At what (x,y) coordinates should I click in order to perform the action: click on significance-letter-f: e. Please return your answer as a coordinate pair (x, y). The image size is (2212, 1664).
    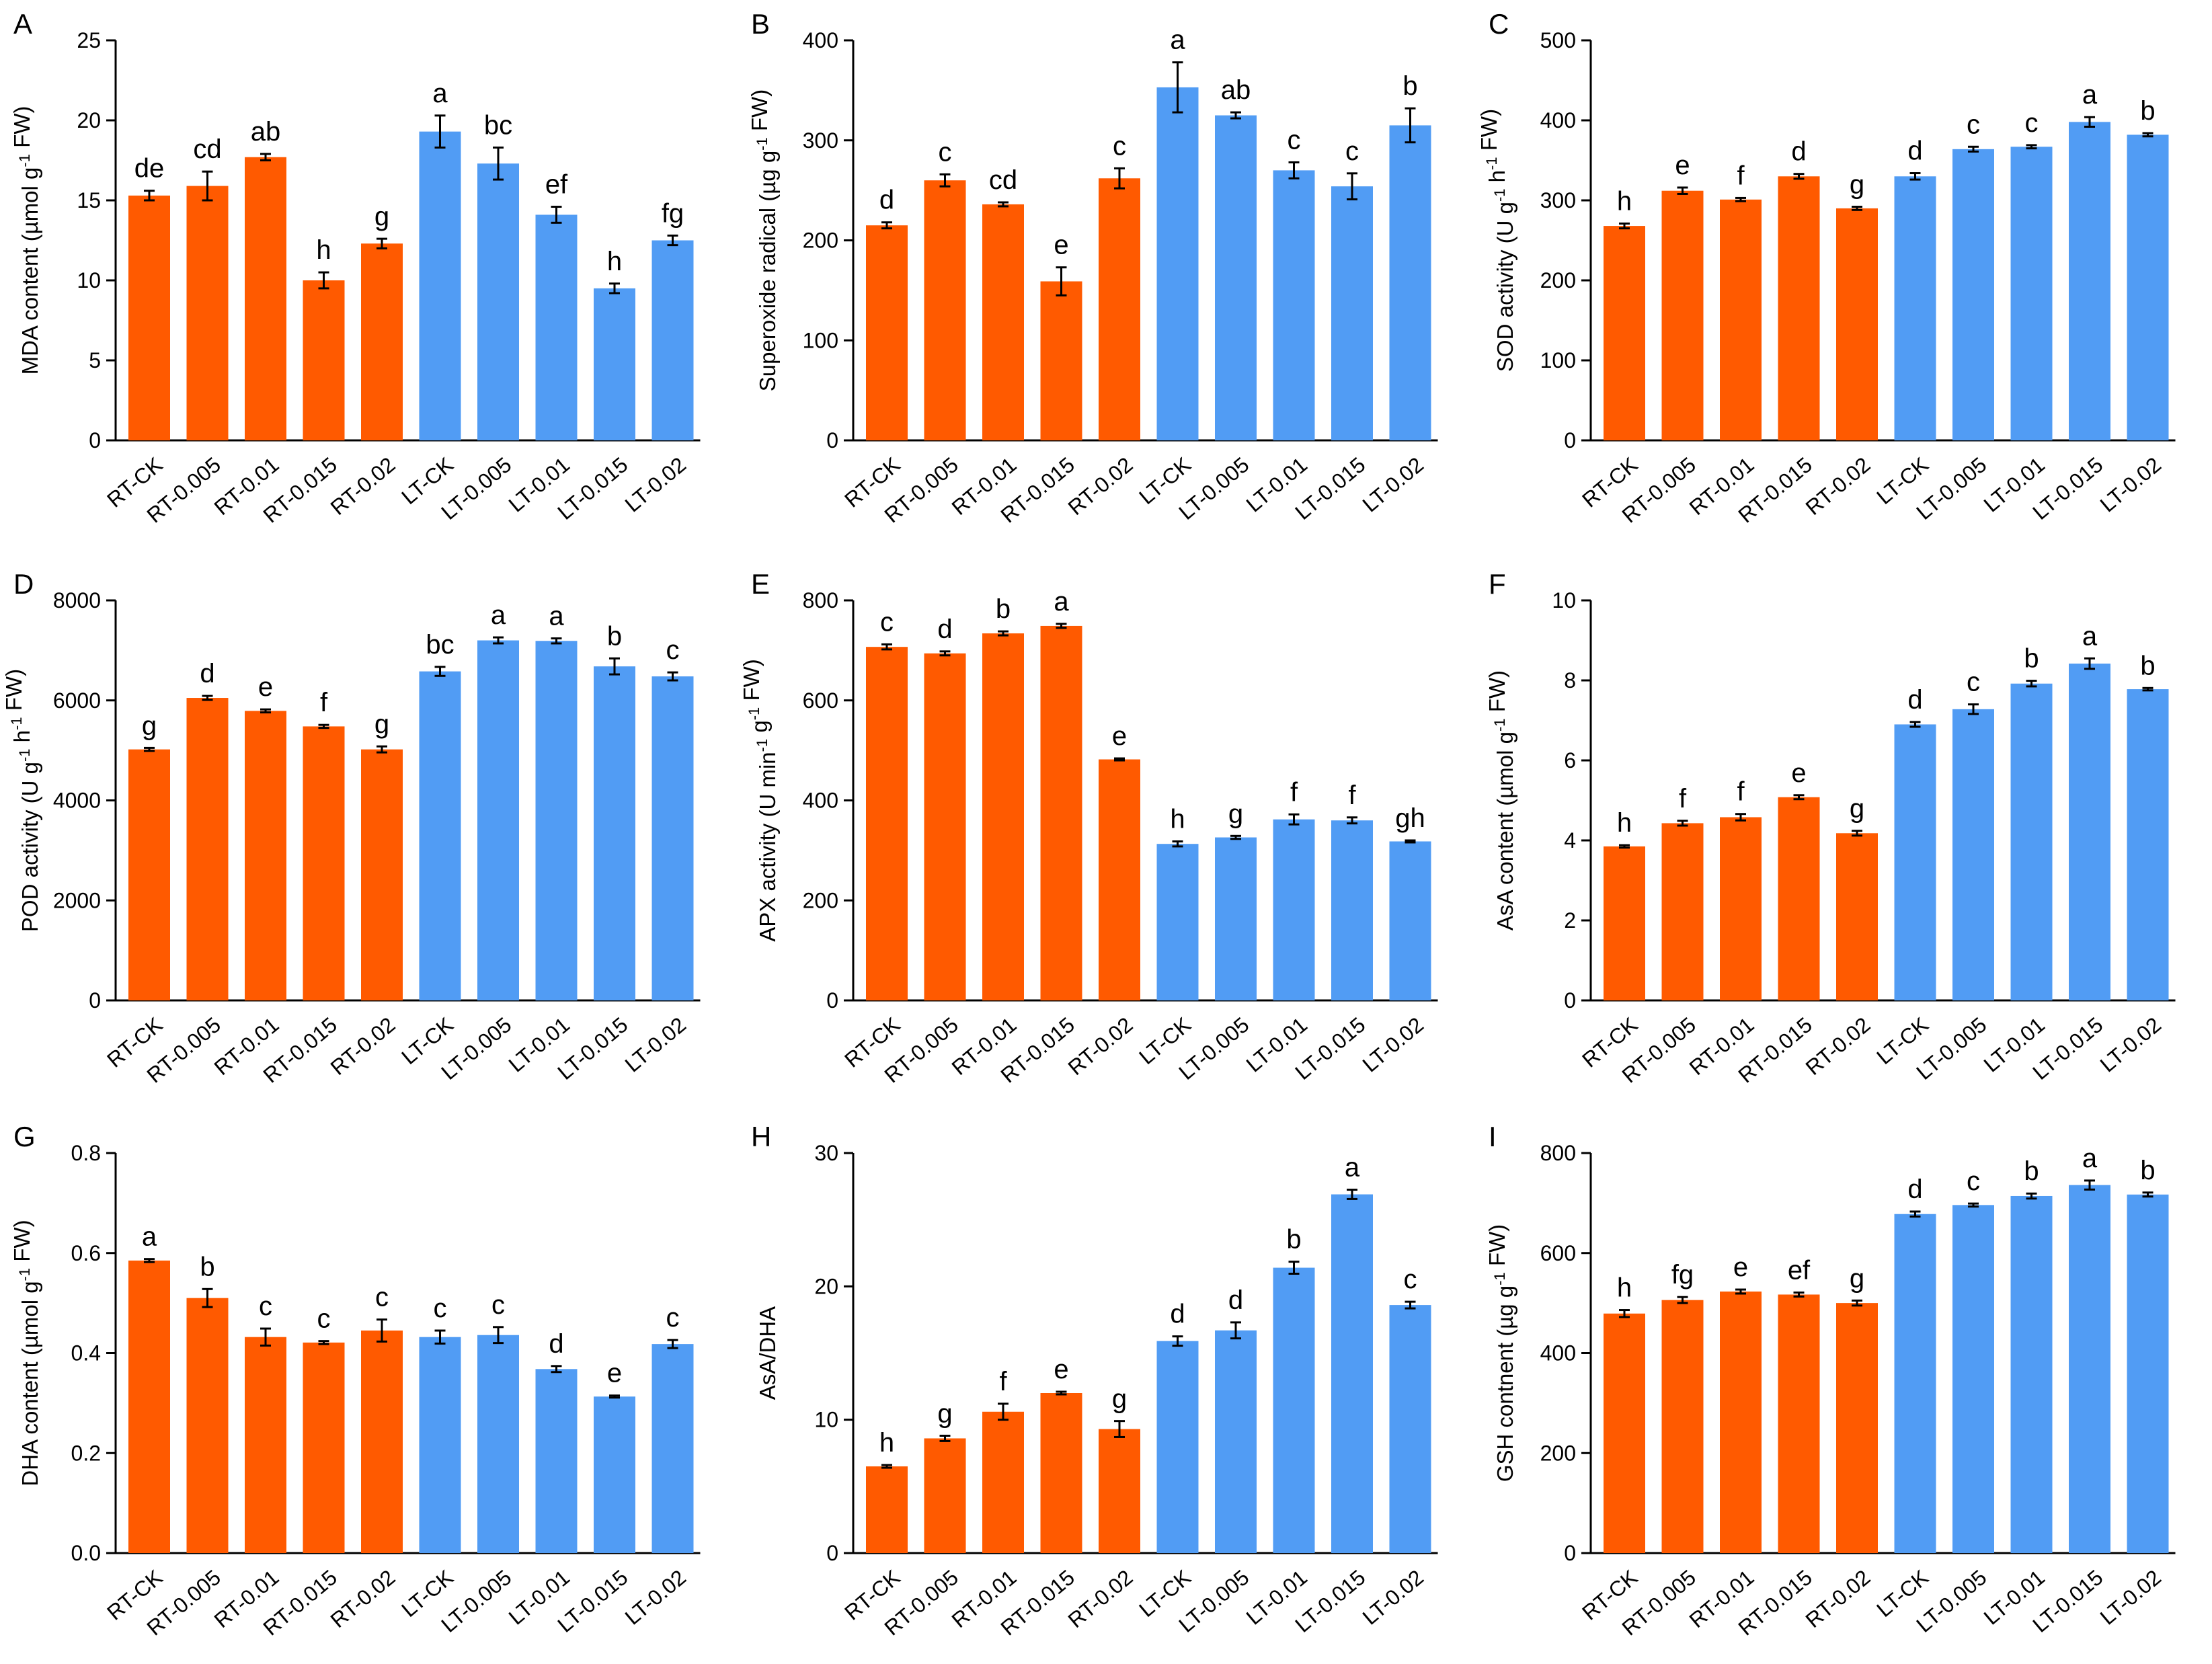
    Looking at the image, I should click on (1798, 773).